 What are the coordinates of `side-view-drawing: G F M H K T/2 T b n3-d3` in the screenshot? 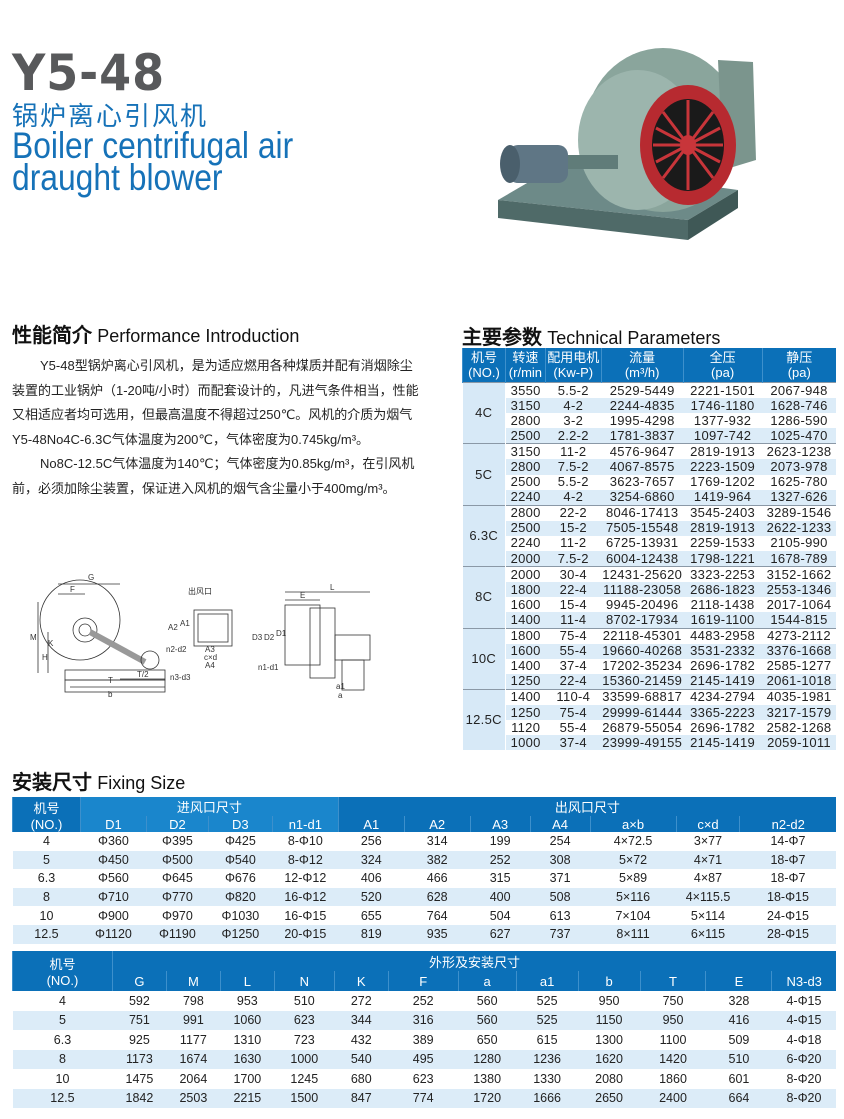 It's located at (110, 636).